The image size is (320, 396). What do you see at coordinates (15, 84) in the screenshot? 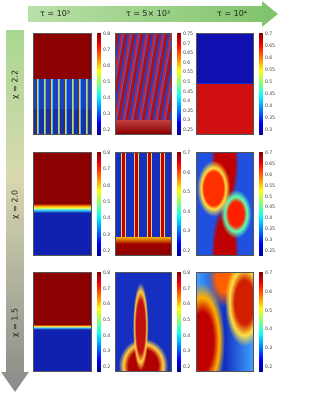
I see `row-label: χ = 2.2` at bounding box center [15, 84].